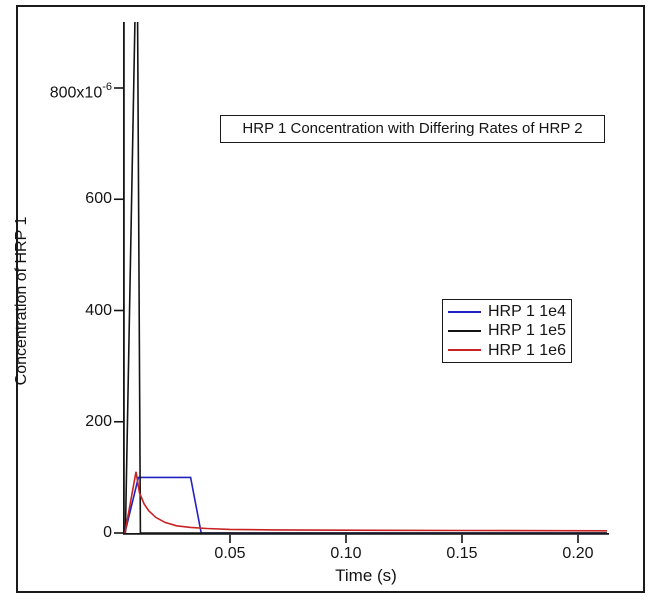  I want to click on x-tick-label: 0.10, so click(346, 553).